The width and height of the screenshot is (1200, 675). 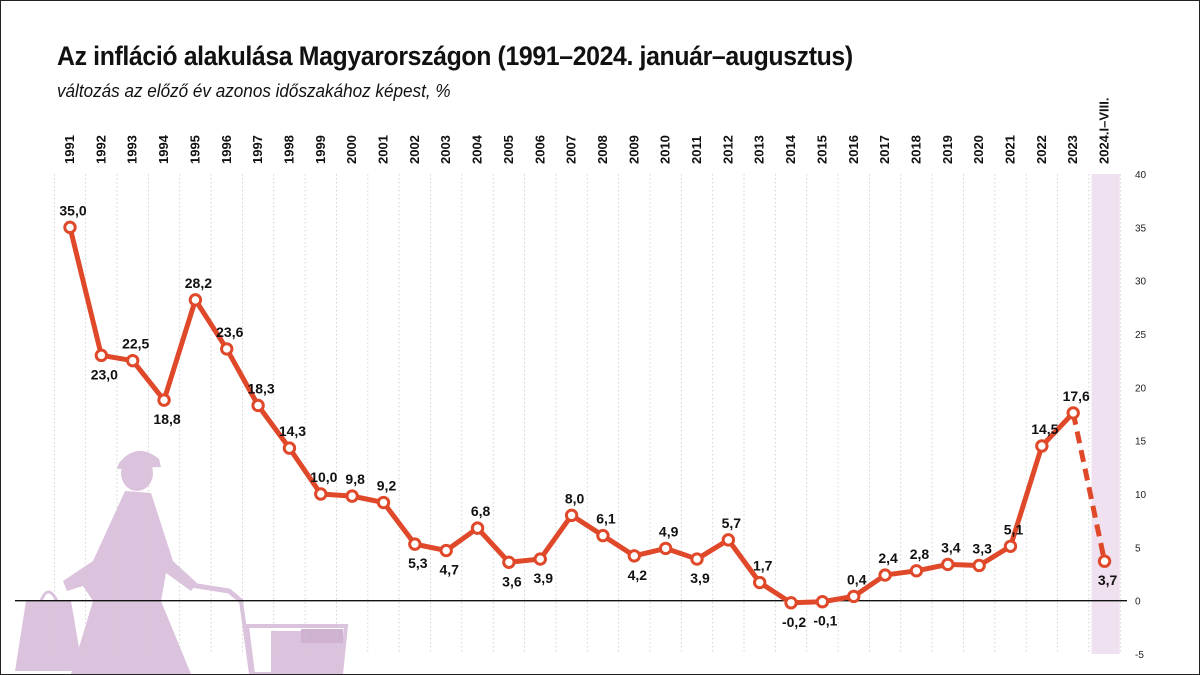 What do you see at coordinates (69, 149) in the screenshot?
I see `year-label: 1991` at bounding box center [69, 149].